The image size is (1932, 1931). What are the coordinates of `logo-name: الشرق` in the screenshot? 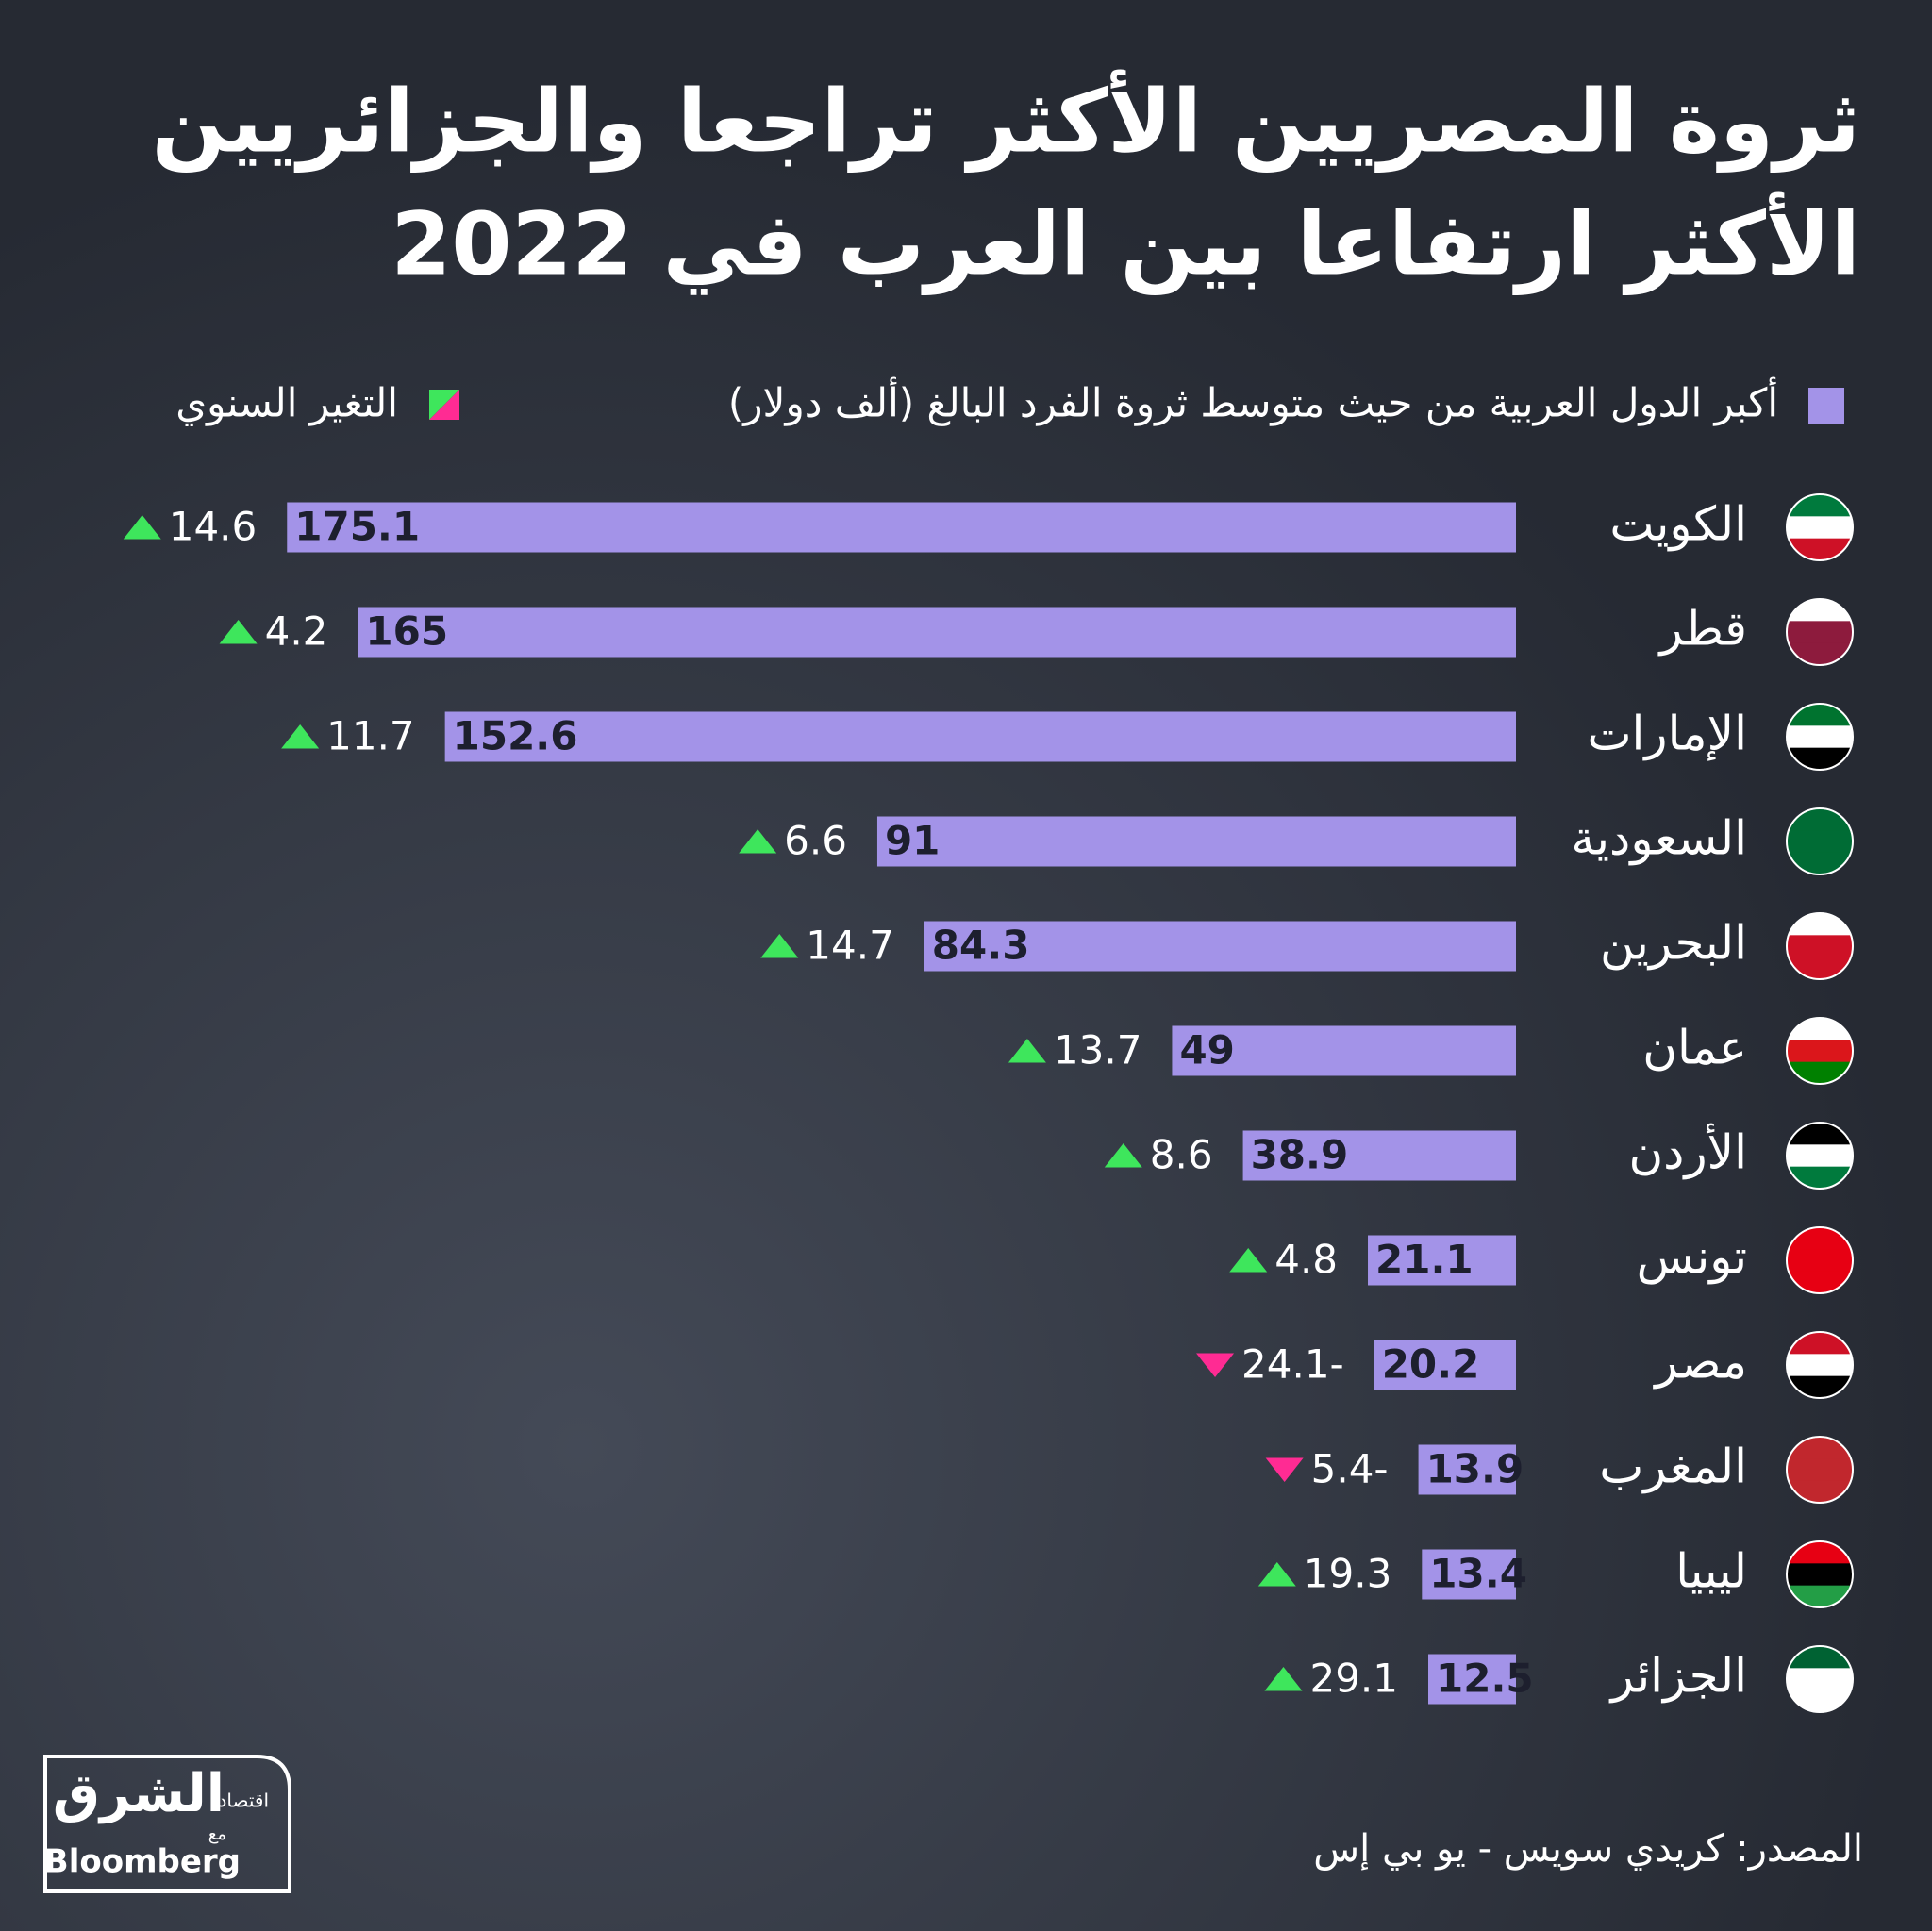 It's located at (139, 1793).